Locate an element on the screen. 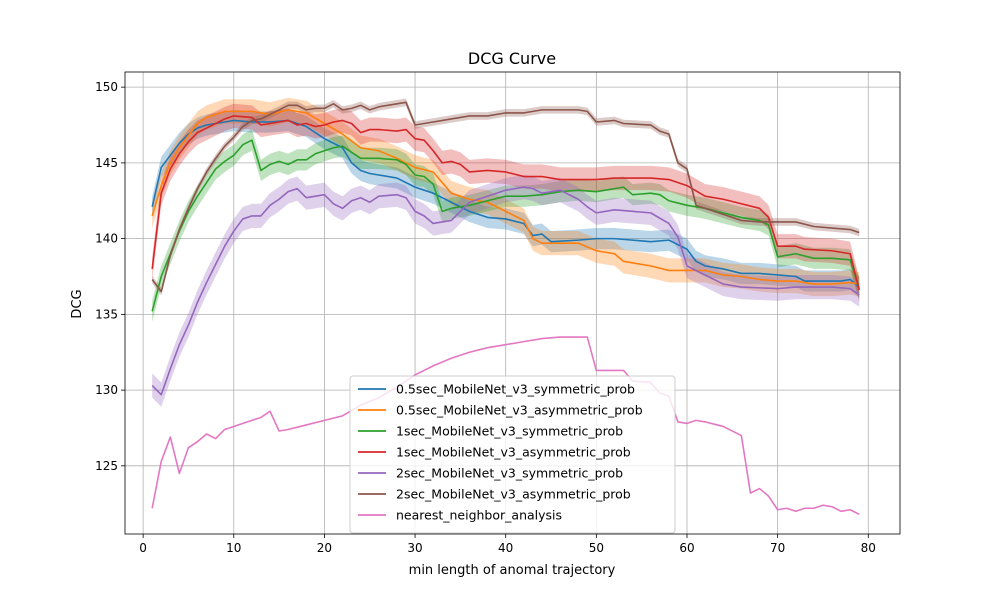  x-tick-label: 10 is located at coordinates (233, 548).